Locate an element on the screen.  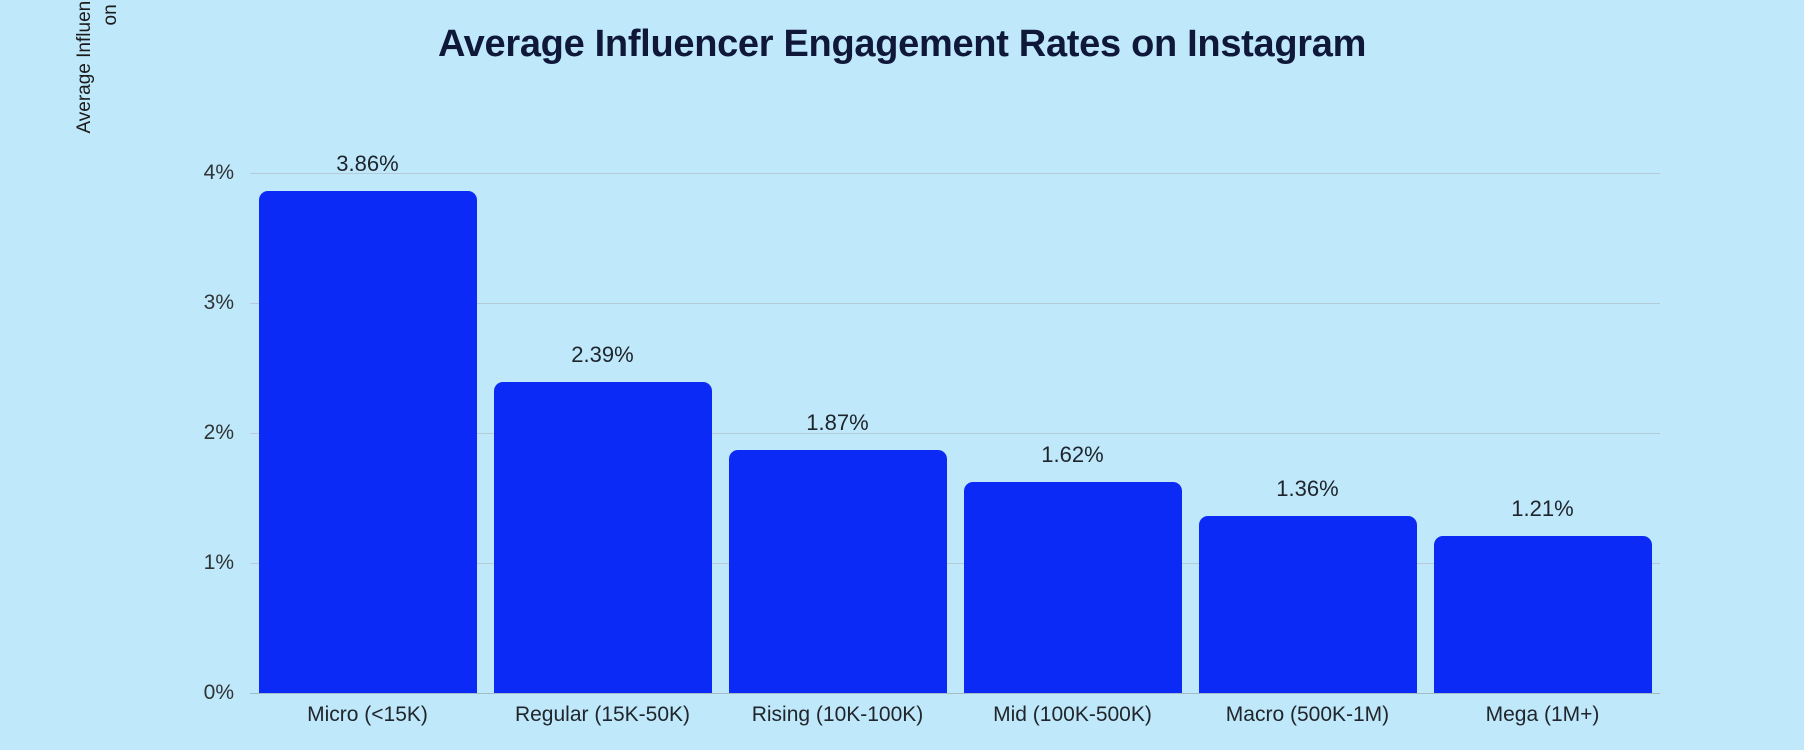
x-tick-label: Mid (100K-500K) is located at coordinates (1072, 714).